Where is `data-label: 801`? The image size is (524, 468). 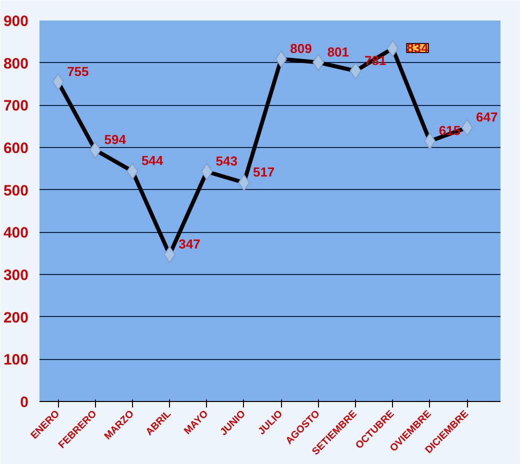
data-label: 801 is located at coordinates (338, 52).